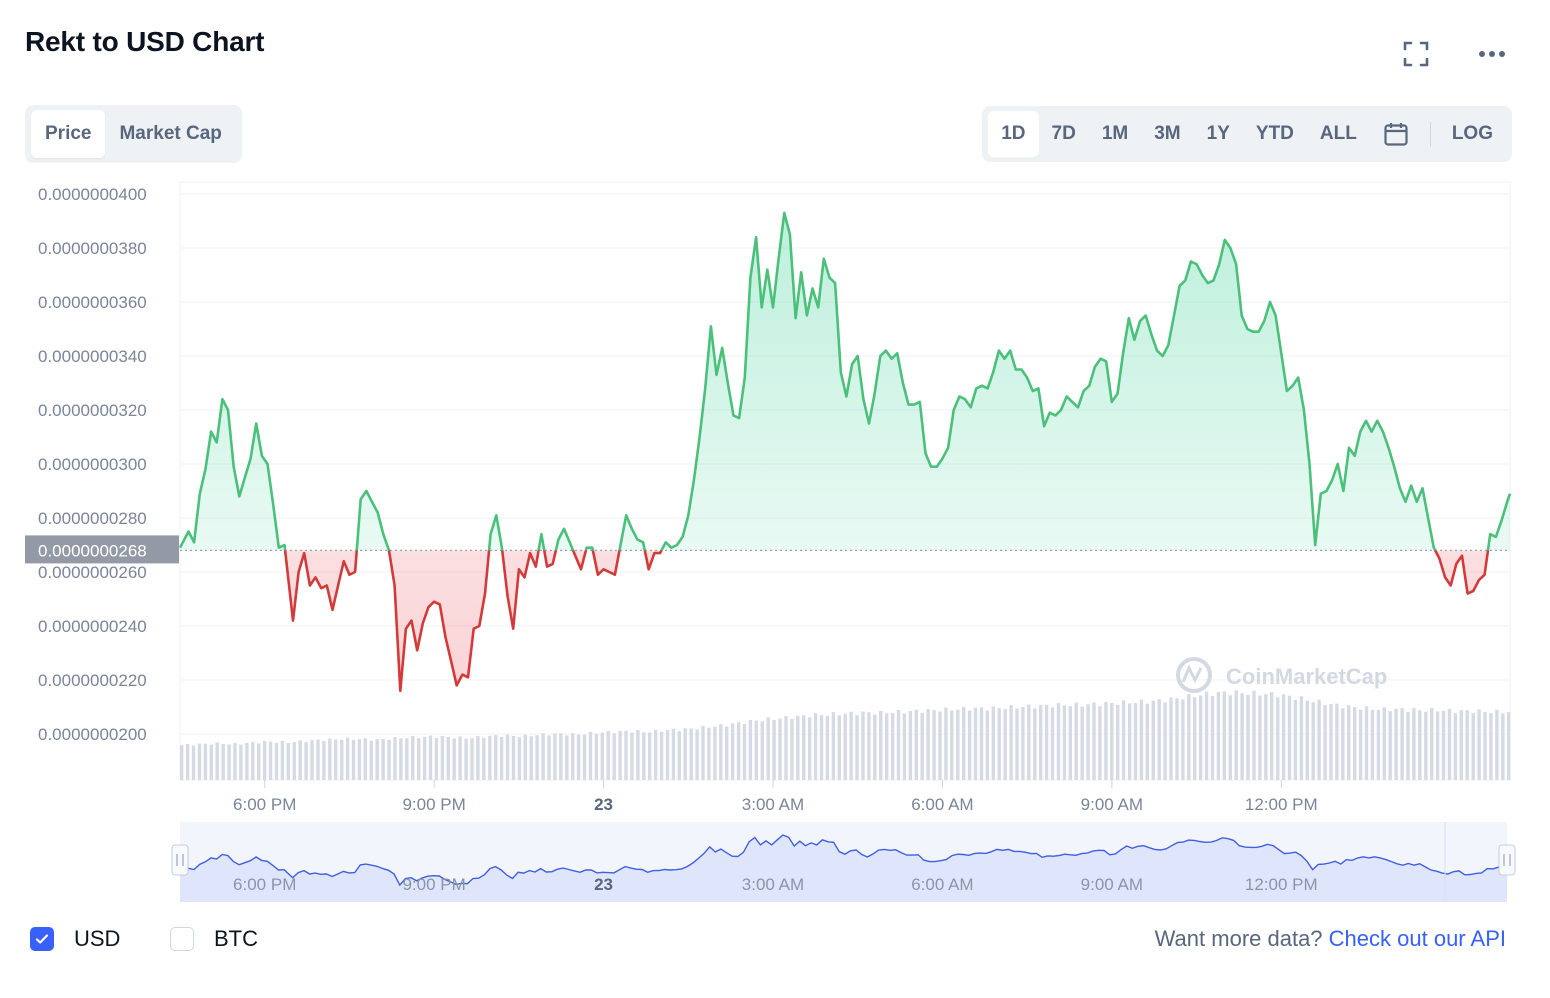 The width and height of the screenshot is (1550, 998). I want to click on y-tick-label: 0.0000000280, so click(92, 518).